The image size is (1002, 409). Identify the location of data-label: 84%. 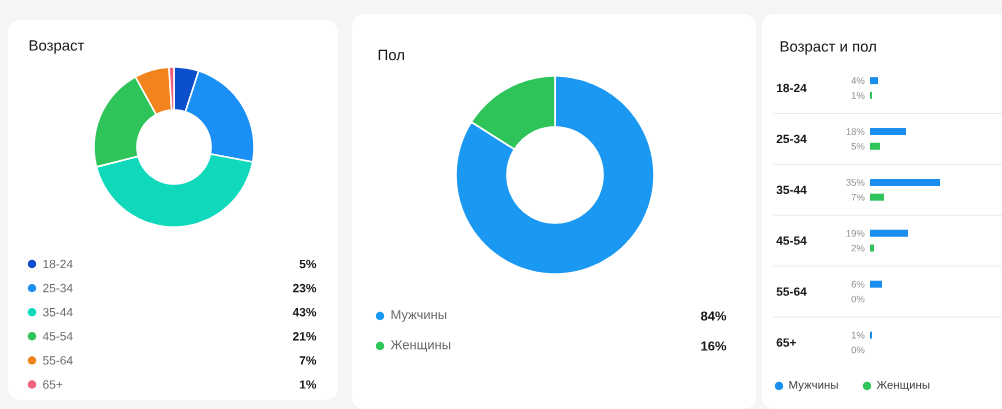
(713, 316).